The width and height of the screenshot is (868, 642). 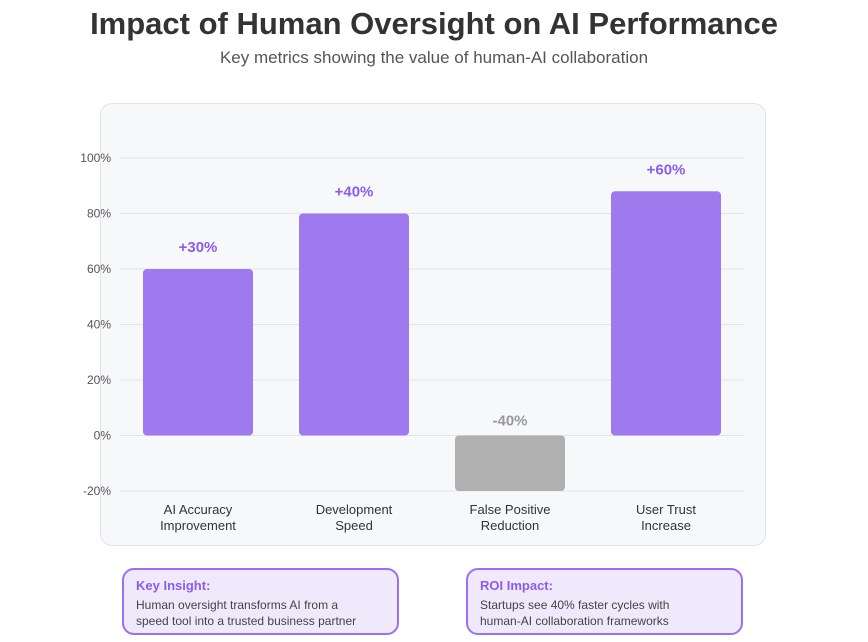 I want to click on key-insight-text-line-1: Human oversight transforms AI from a, so click(x=237, y=605).